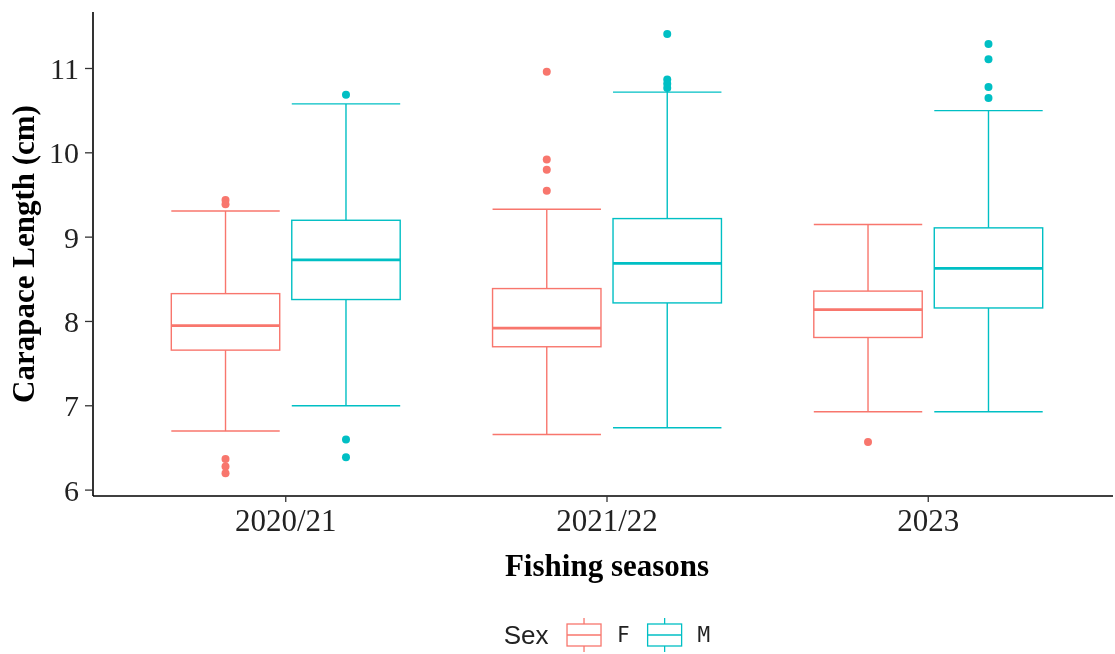  What do you see at coordinates (623, 635) in the screenshot?
I see `legend-label: F` at bounding box center [623, 635].